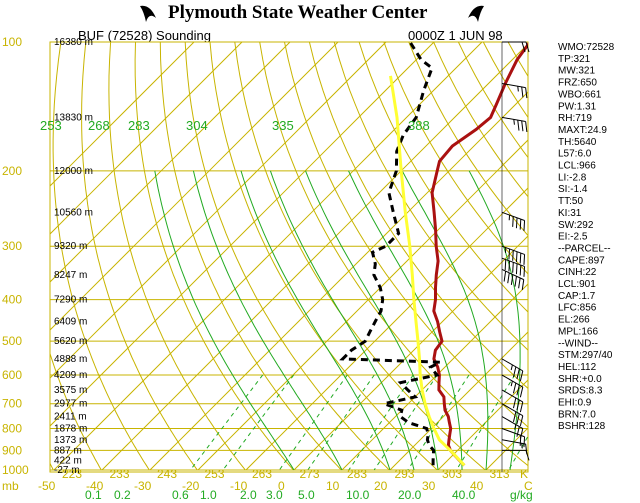  I want to click on index-item: LI:-2.8, so click(572, 177).